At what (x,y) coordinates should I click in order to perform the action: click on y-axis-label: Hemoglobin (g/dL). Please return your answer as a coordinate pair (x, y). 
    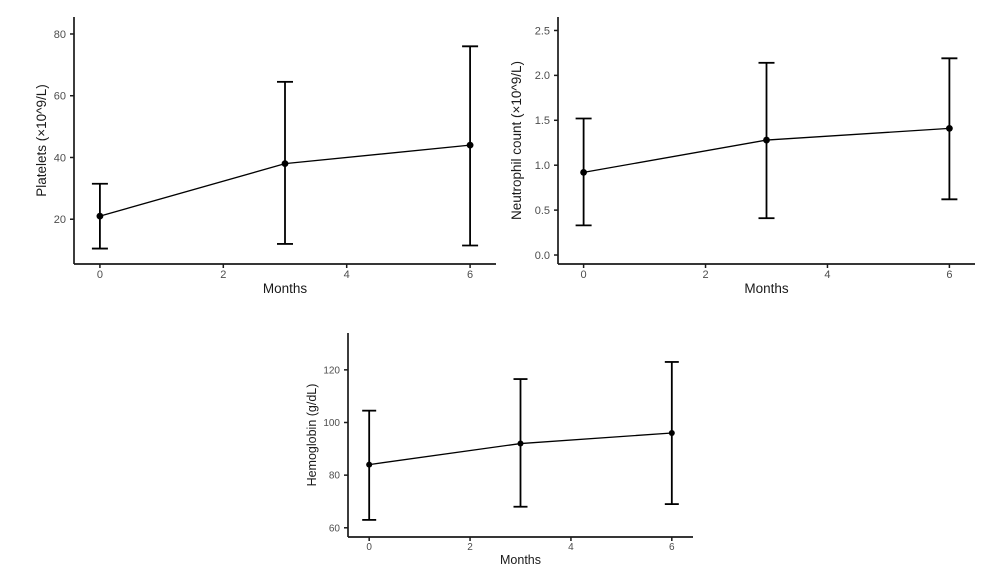
    Looking at the image, I should click on (312, 435).